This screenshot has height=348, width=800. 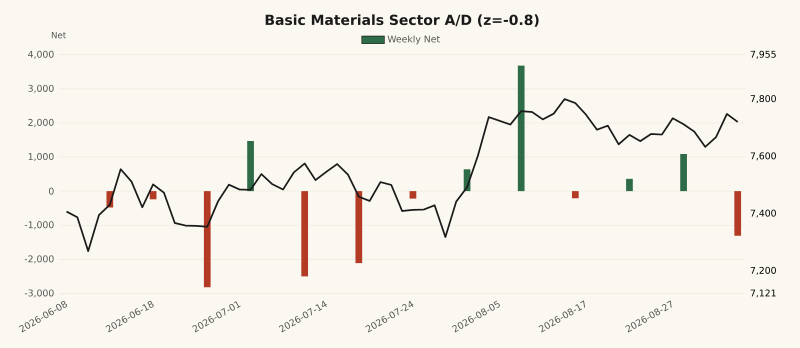 I want to click on y2-tick-label: 7,400, so click(x=763, y=214).